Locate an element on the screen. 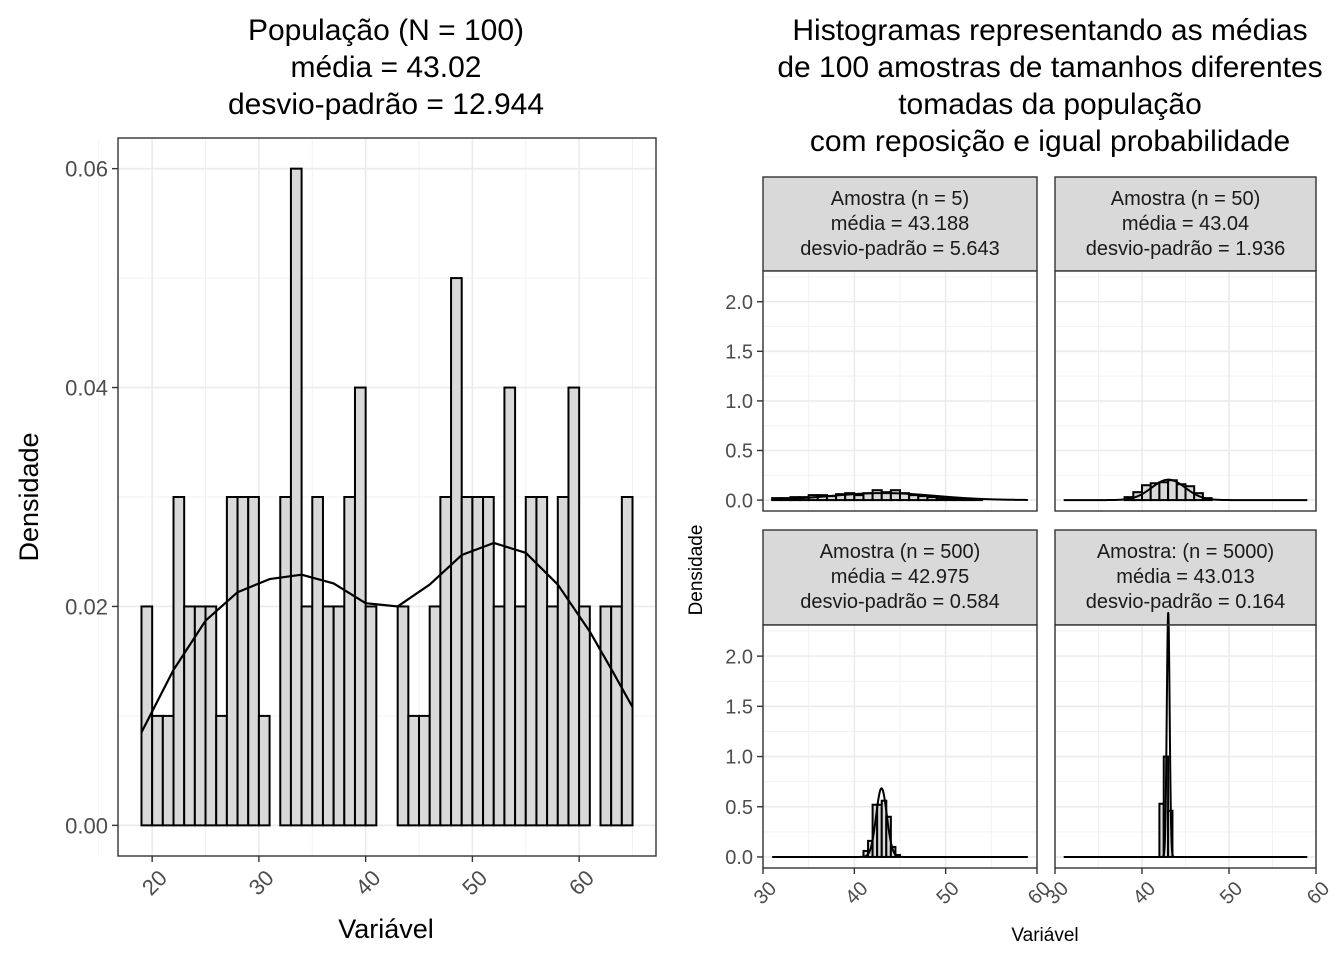 The width and height of the screenshot is (1344, 960). chart-title-line: média = 43.02 is located at coordinates (386, 67).